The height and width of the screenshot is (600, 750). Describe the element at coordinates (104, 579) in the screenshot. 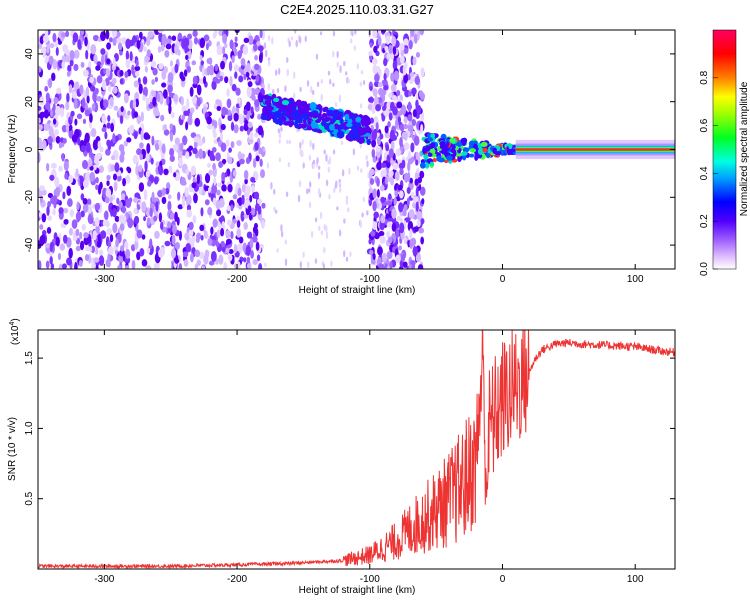

I see `snr-x-tick-label: -300` at that location.